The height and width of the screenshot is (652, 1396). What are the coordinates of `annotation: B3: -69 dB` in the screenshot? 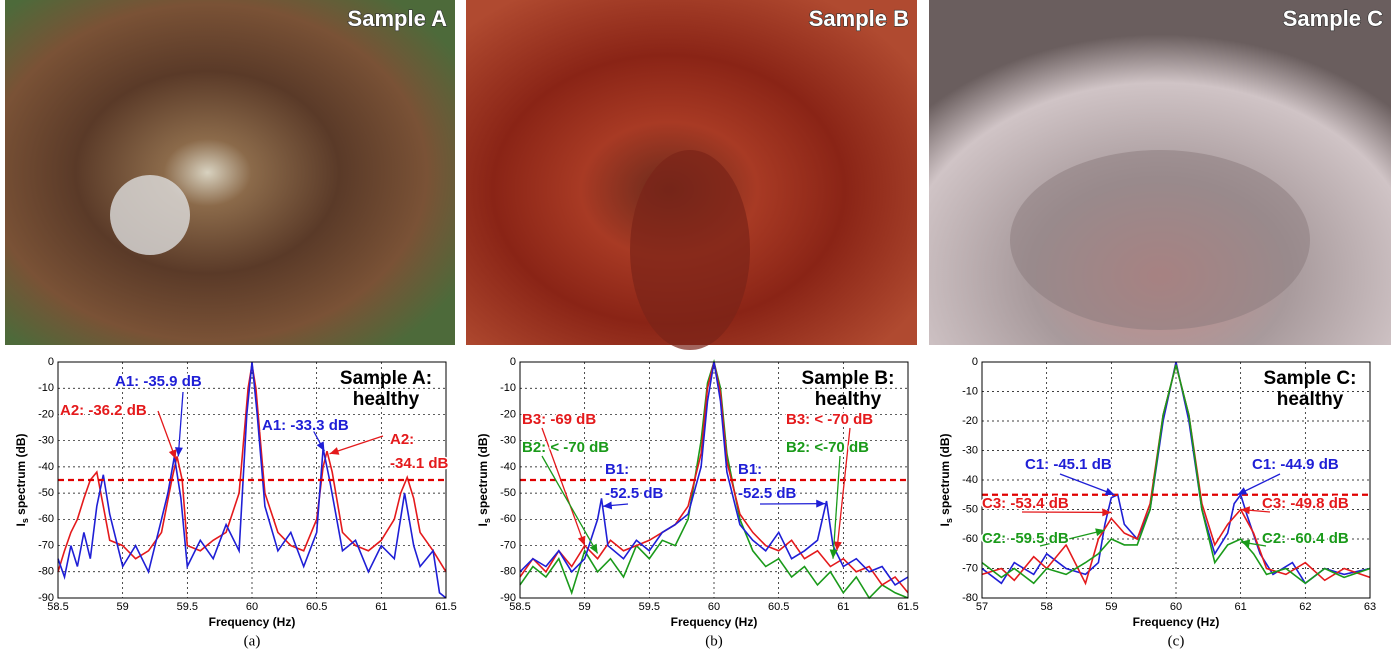 It's located at (559, 419).